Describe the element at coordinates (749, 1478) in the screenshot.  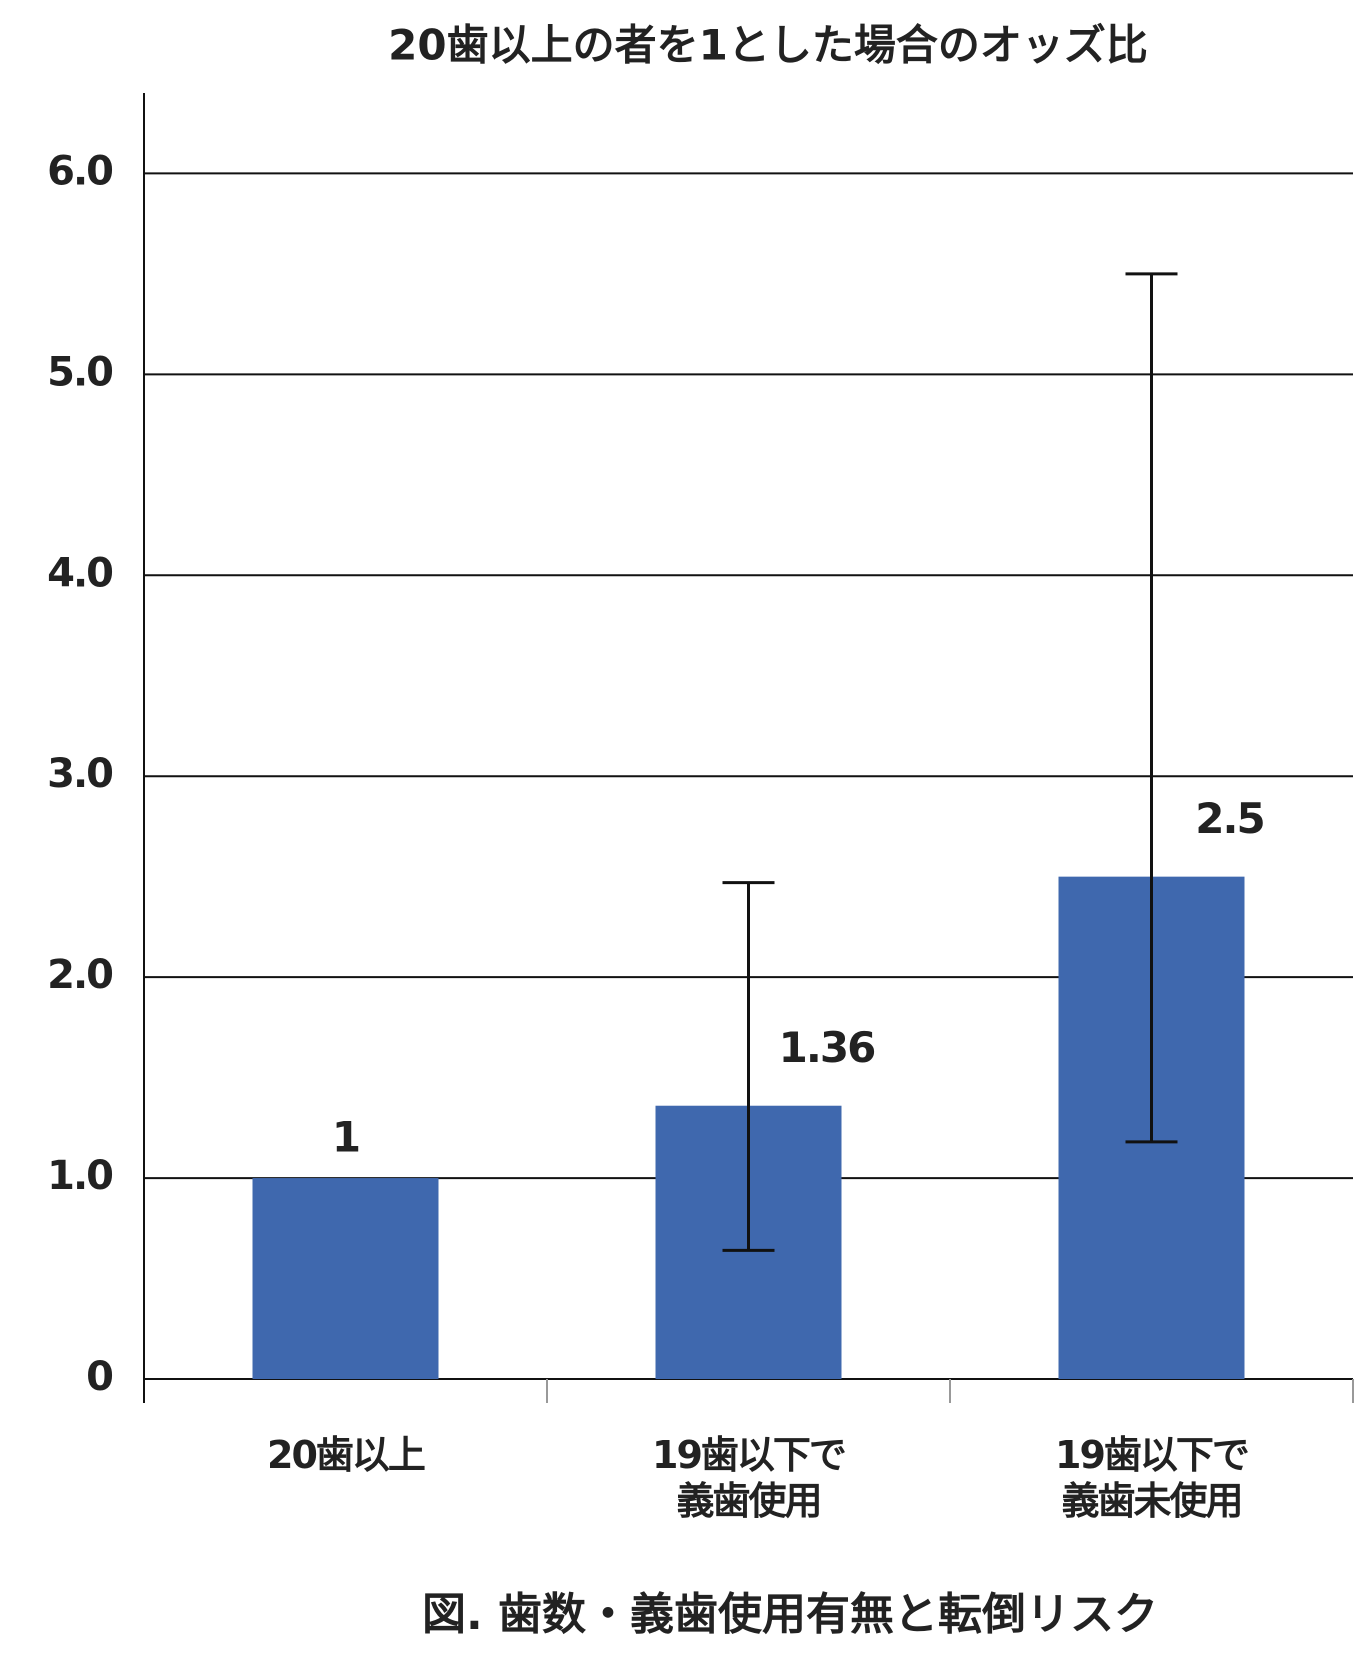
I see `x-tick-label: 19歯以下で 義歯使用` at that location.